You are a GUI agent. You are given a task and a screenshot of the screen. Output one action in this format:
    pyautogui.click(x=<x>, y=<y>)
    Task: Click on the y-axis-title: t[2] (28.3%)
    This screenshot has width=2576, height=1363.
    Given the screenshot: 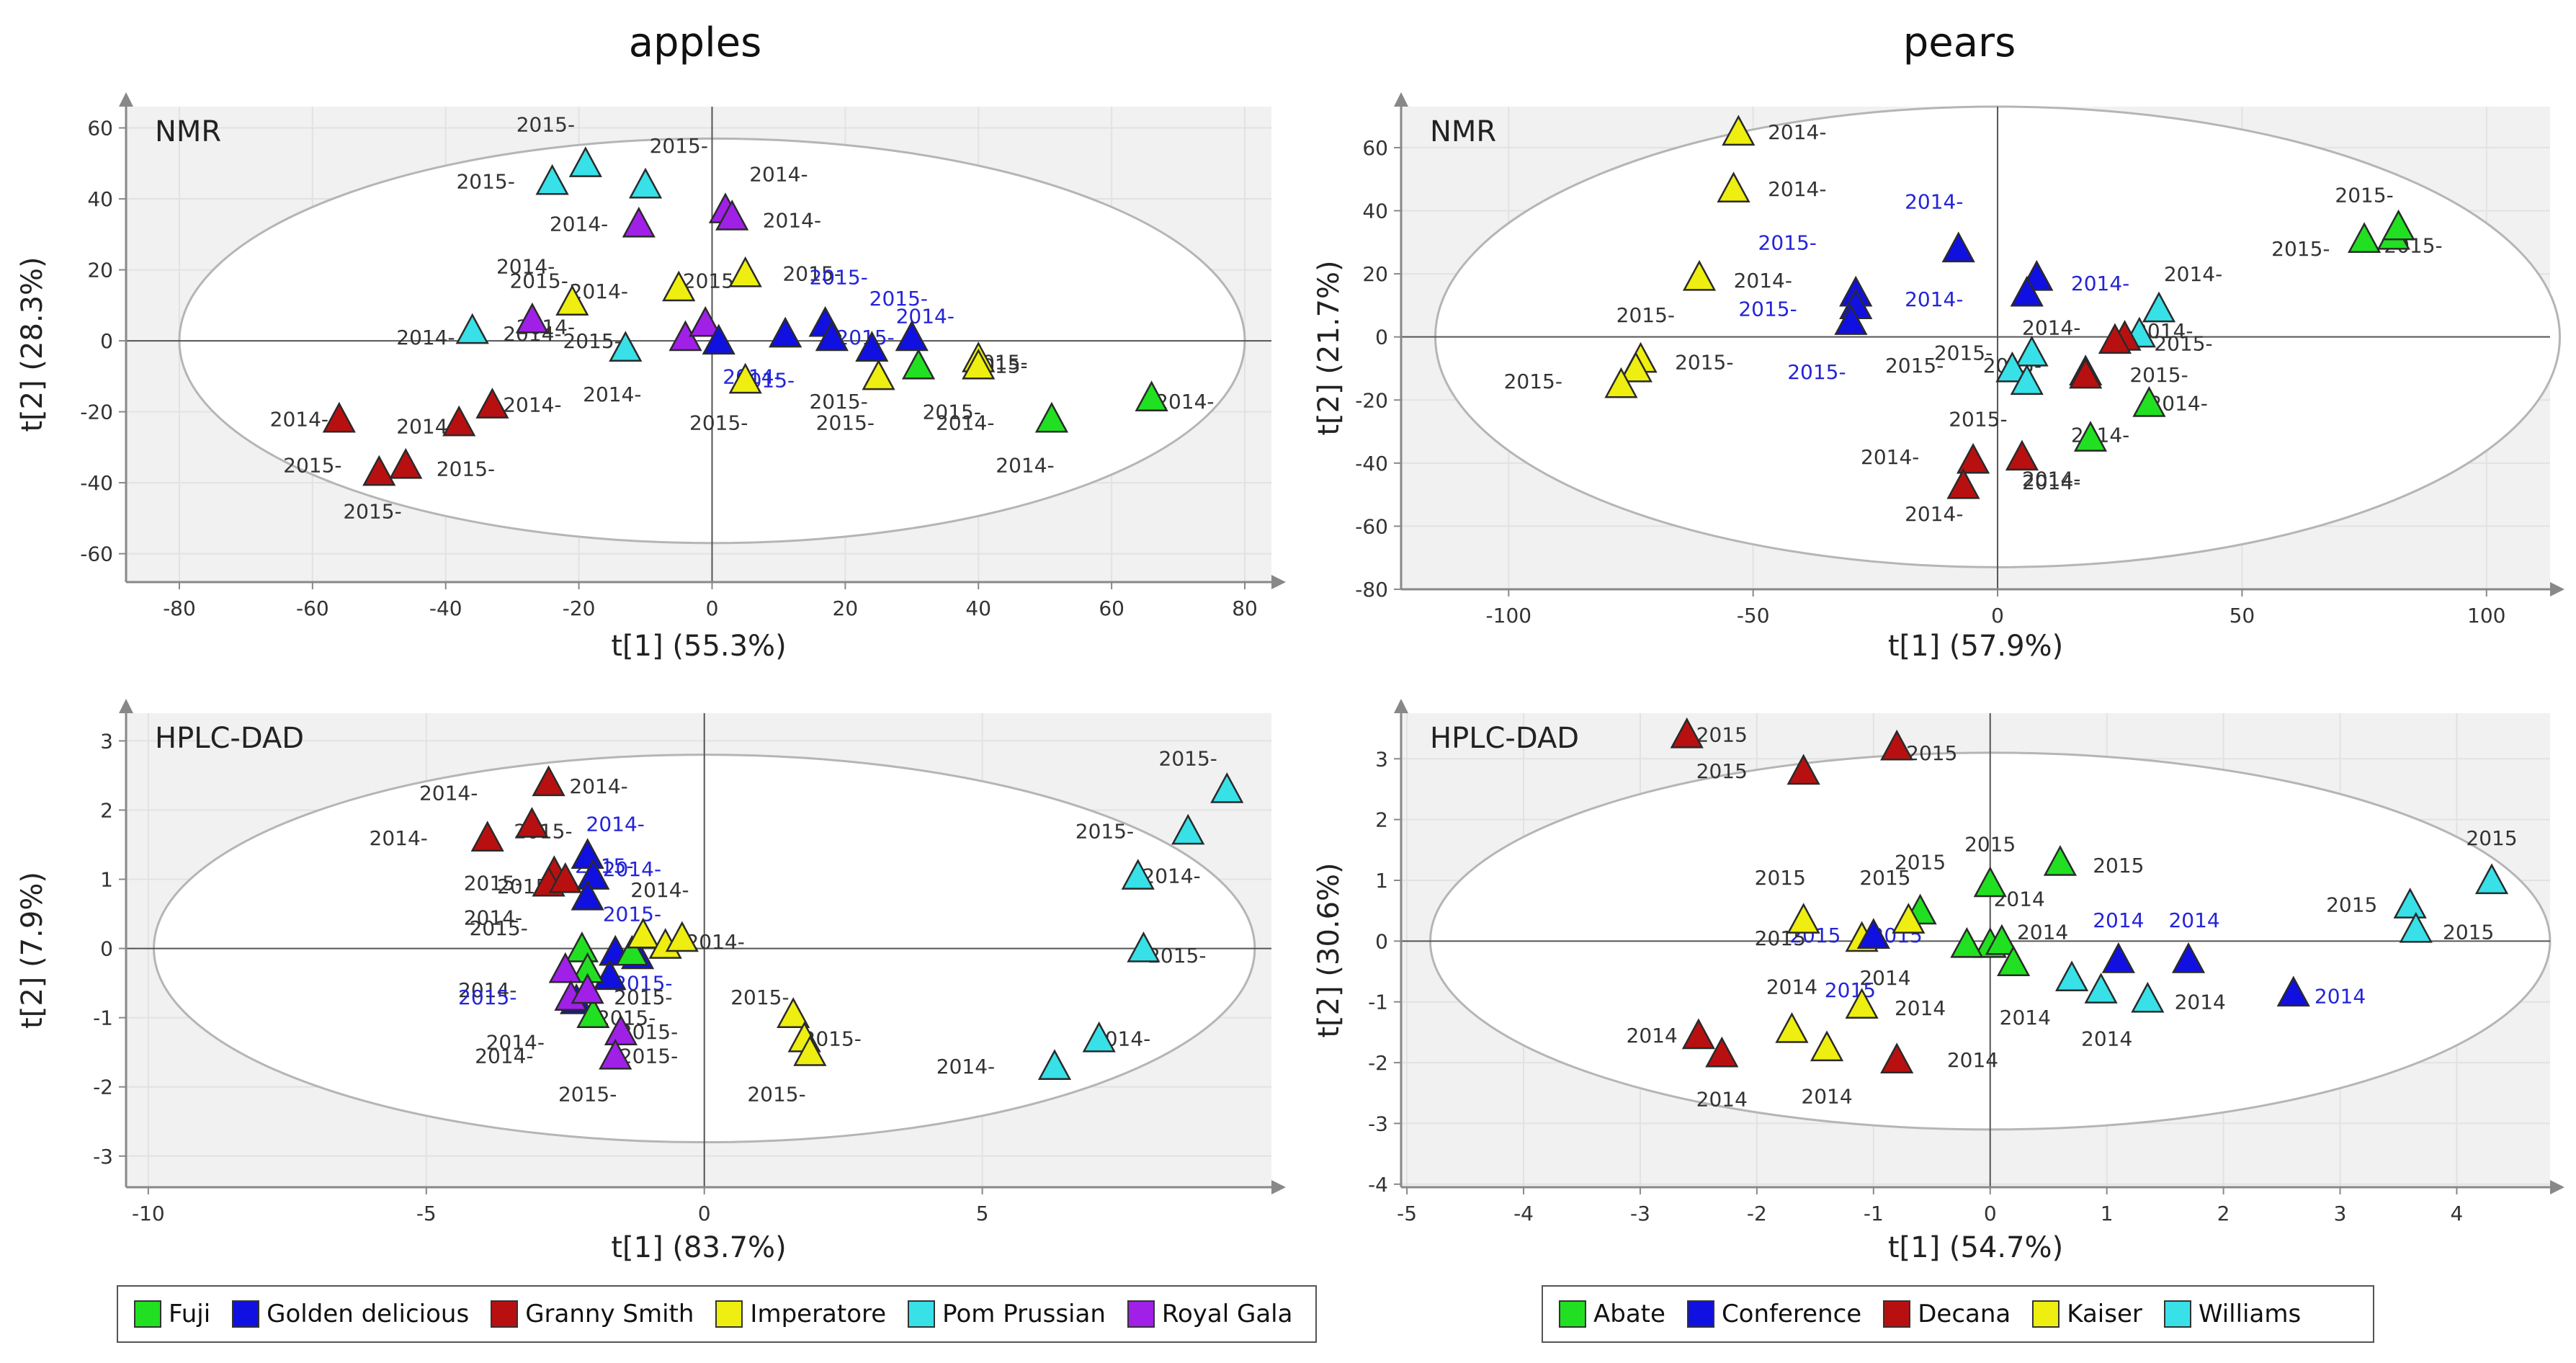 What is the action you would take?
    pyautogui.click(x=32, y=344)
    